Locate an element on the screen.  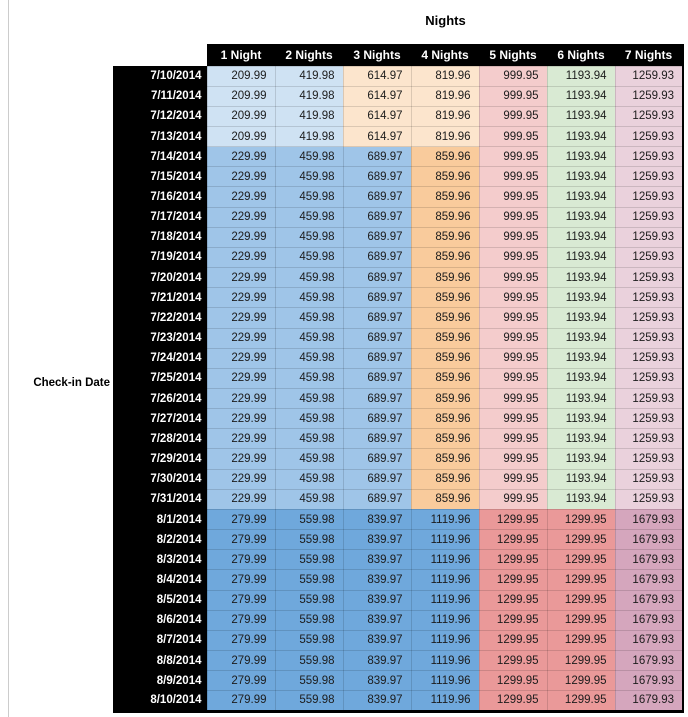
column-header-7-nights: 7 Nights is located at coordinates (649, 55).